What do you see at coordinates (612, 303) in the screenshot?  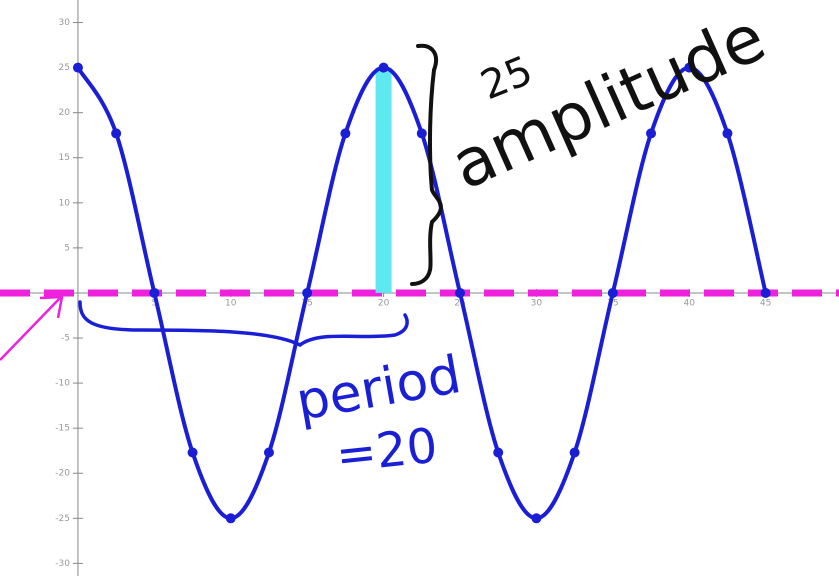 I see `x-tick-label: 35` at bounding box center [612, 303].